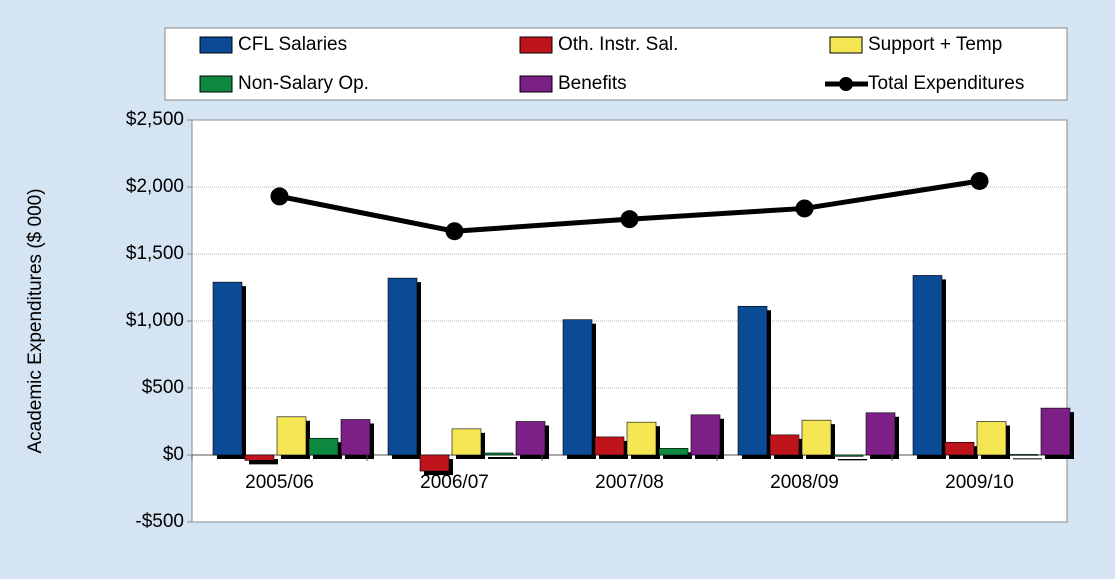  What do you see at coordinates (979, 482) in the screenshot?
I see `x-tick-label: 2009/10` at bounding box center [979, 482].